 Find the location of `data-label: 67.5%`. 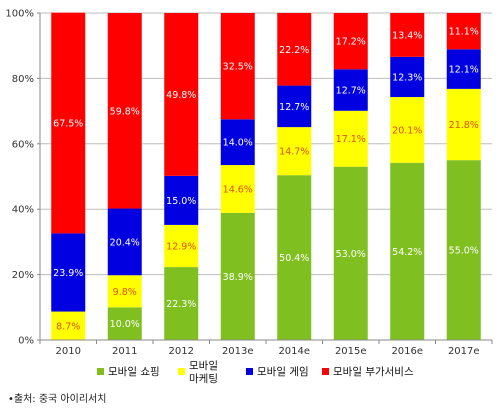

data-label: 67.5% is located at coordinates (68, 124).